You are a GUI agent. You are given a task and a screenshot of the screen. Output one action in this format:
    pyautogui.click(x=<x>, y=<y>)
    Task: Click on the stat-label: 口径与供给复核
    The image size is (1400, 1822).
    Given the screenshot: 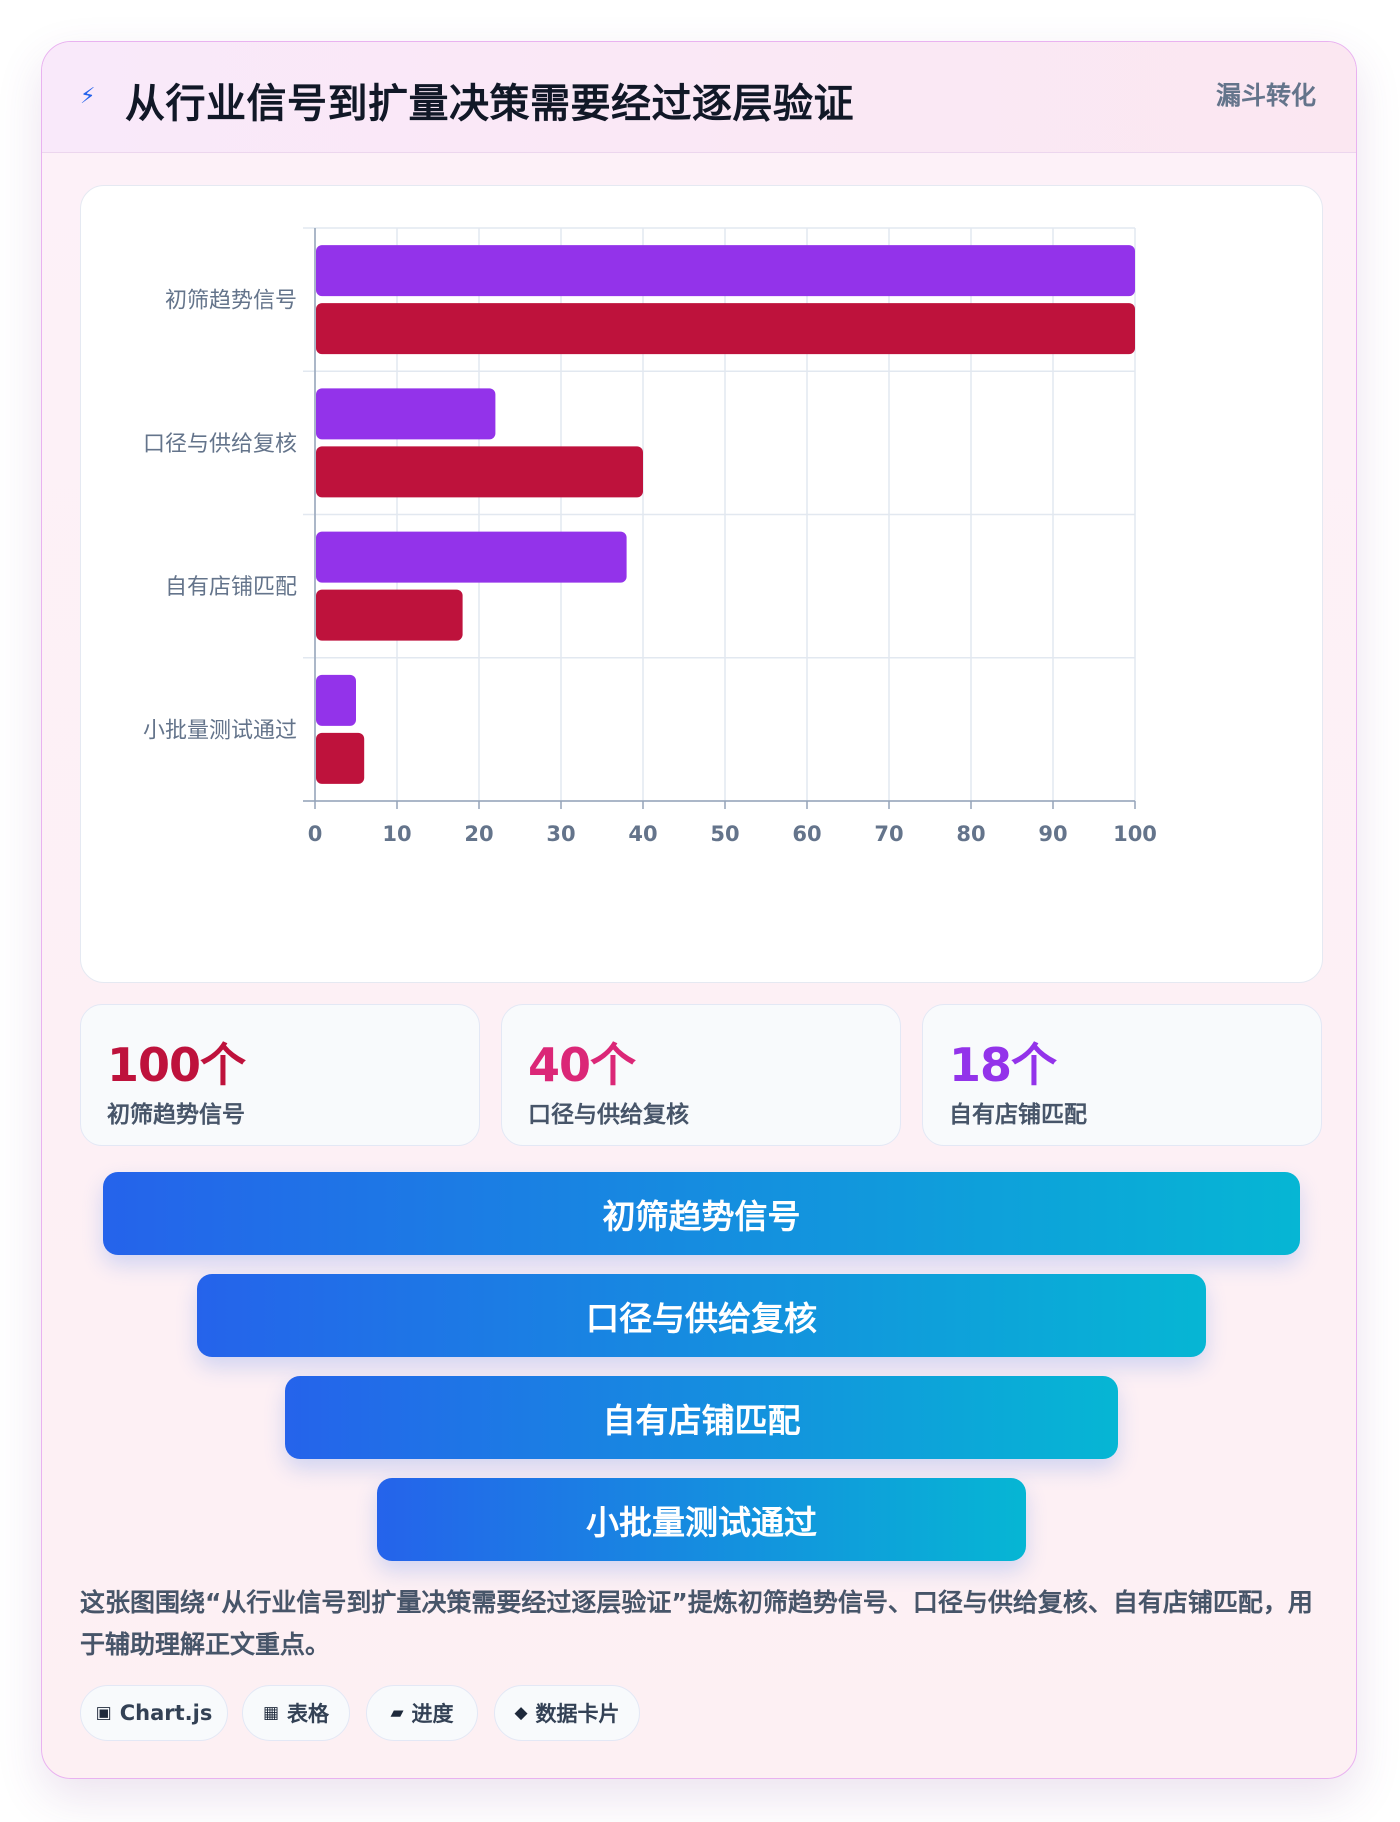 What is the action you would take?
    pyautogui.click(x=608, y=1115)
    